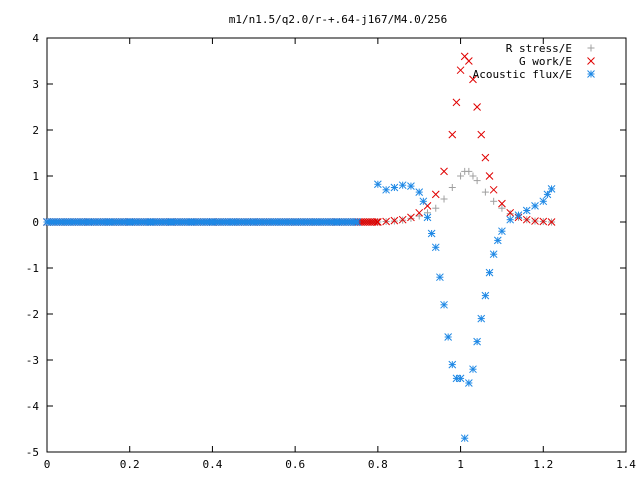  What do you see at coordinates (130, 464) in the screenshot?
I see `x-tick-label: 0.2` at bounding box center [130, 464].